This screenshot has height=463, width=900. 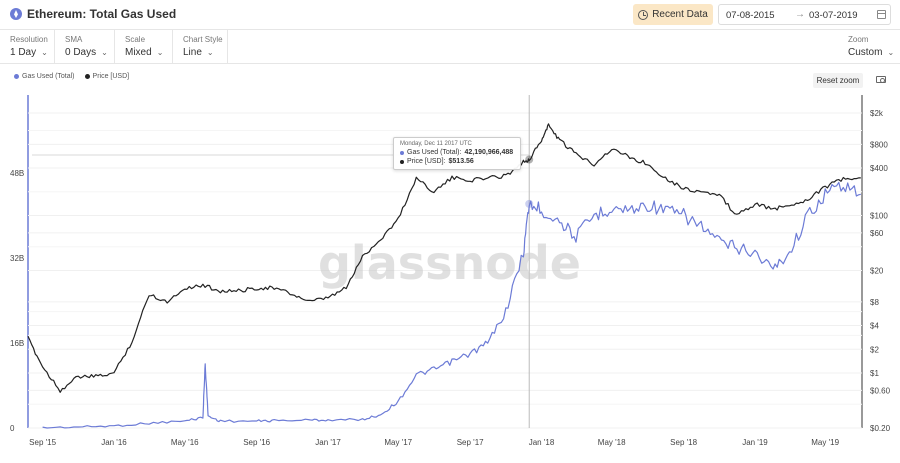 I want to click on y-right-tick-label: $20, so click(x=877, y=271).